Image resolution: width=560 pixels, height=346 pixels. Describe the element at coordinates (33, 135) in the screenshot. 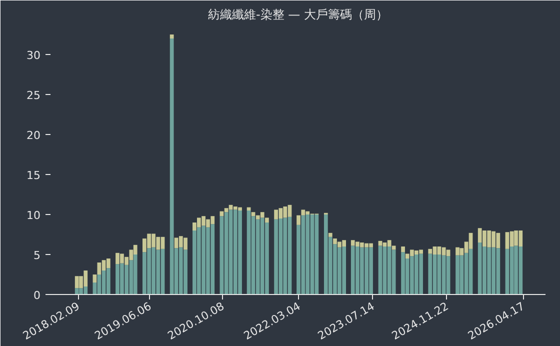

I see `y-tick-label: 20` at that location.